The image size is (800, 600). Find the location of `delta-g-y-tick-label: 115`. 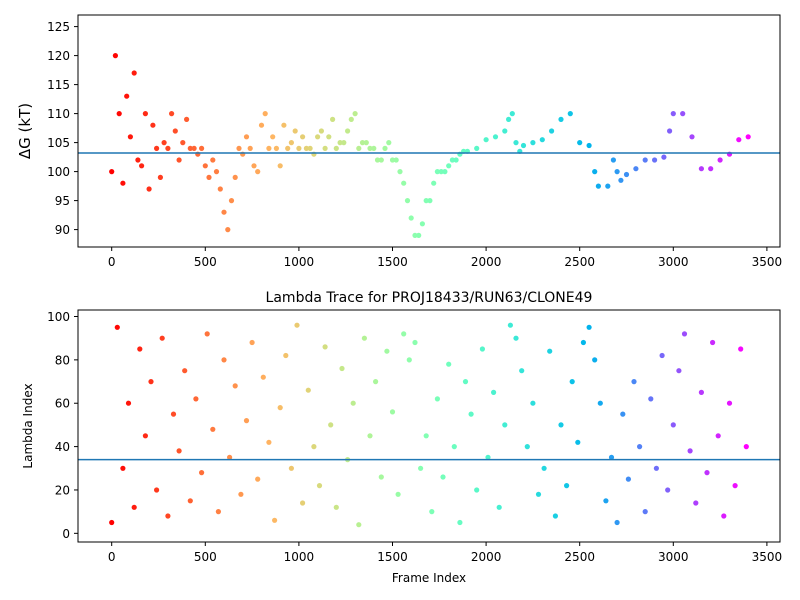

delta-g-y-tick-label: 115 is located at coordinates (58, 85).